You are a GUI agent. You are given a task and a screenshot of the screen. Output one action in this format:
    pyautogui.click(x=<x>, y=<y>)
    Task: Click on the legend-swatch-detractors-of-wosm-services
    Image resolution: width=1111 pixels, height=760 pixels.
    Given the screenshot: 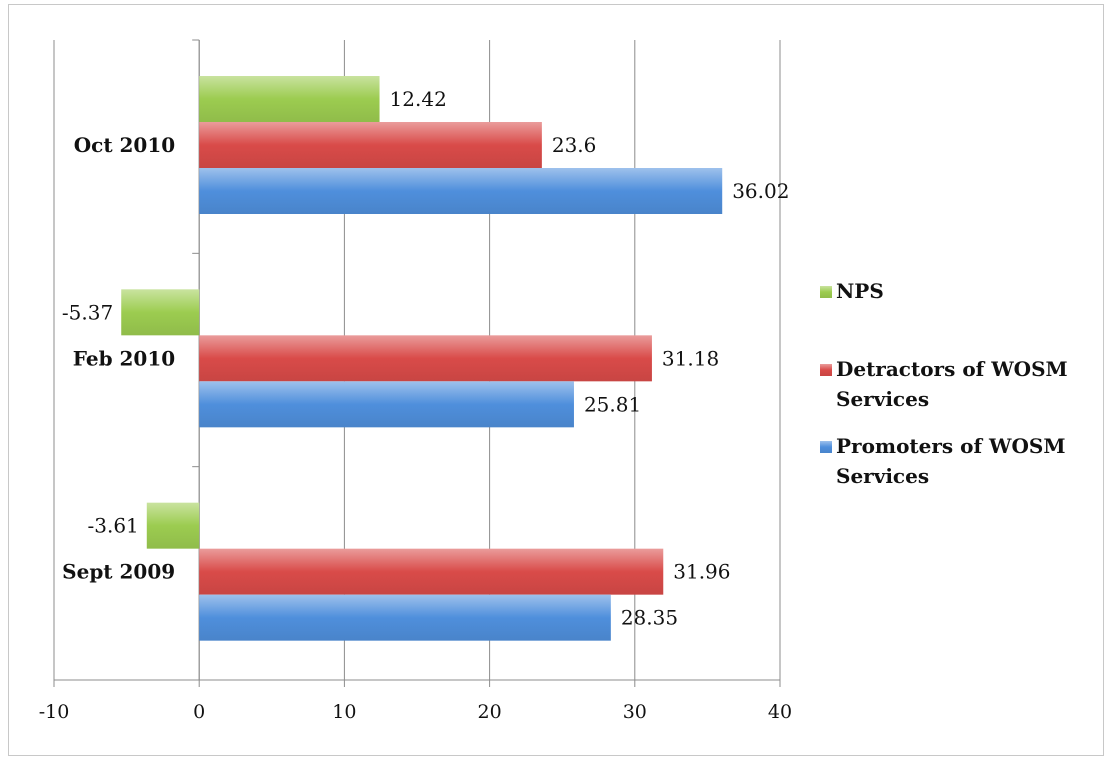 What is the action you would take?
    pyautogui.click(x=826, y=370)
    